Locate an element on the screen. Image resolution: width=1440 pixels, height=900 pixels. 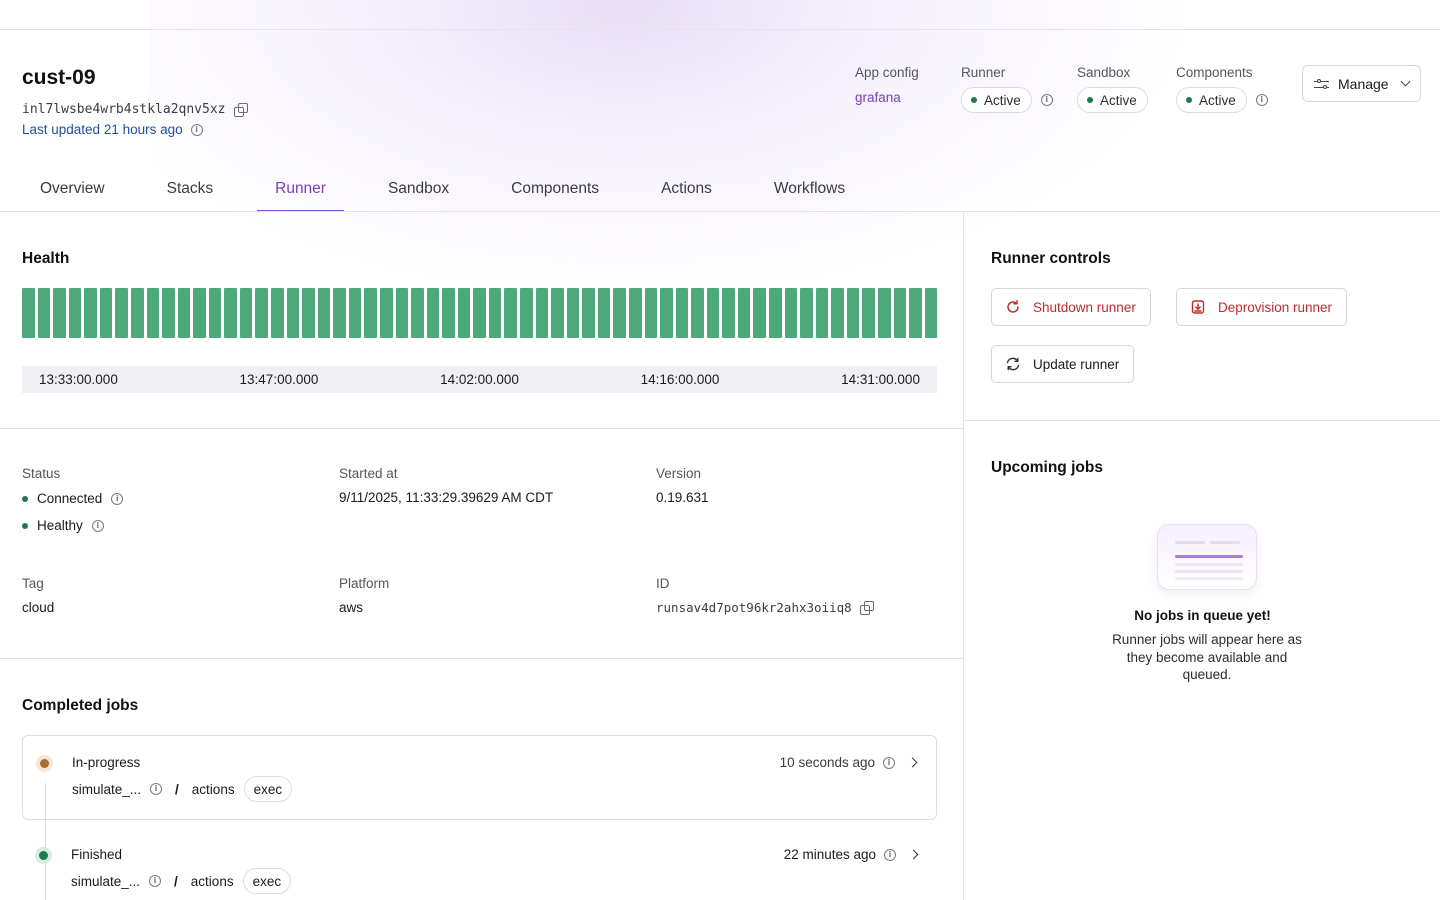
deprovision-runner-button: Deprovision runner is located at coordinates (1262, 307).